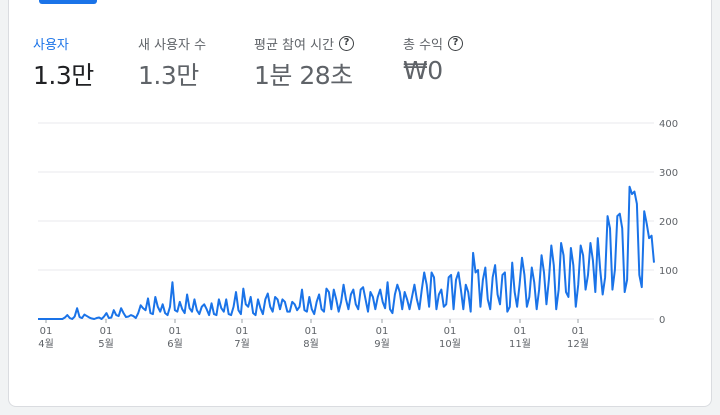 The height and width of the screenshot is (415, 720). What do you see at coordinates (382, 344) in the screenshot?
I see `x-tick-month-label: 9월` at bounding box center [382, 344].